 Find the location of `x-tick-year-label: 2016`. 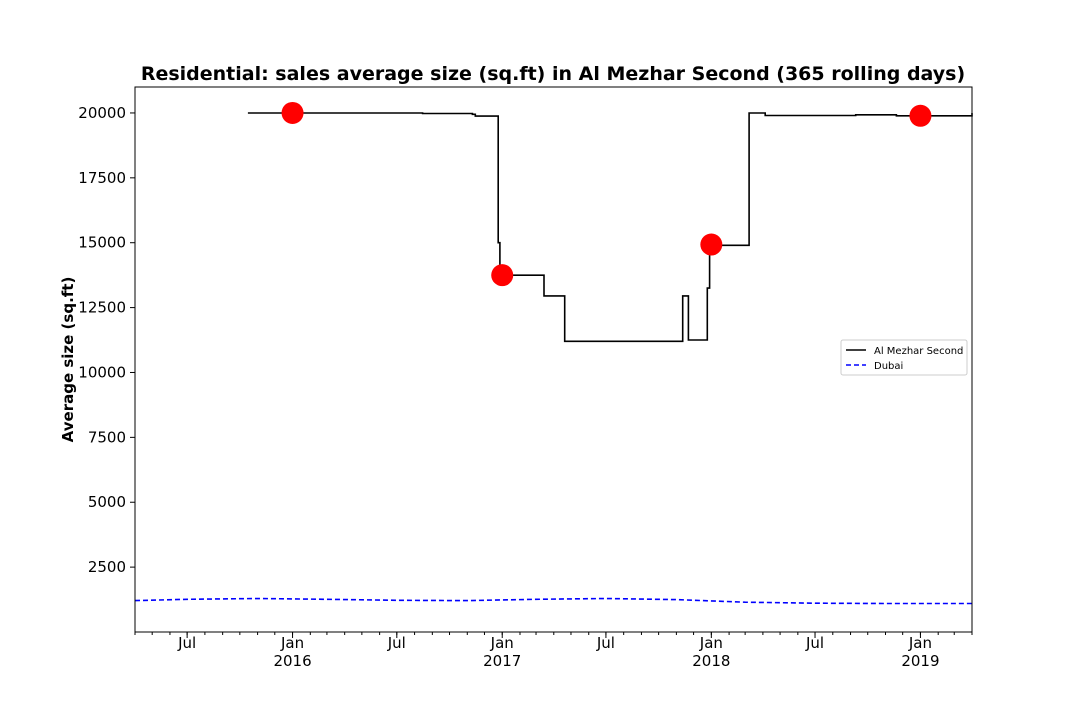

x-tick-year-label: 2016 is located at coordinates (292, 661).